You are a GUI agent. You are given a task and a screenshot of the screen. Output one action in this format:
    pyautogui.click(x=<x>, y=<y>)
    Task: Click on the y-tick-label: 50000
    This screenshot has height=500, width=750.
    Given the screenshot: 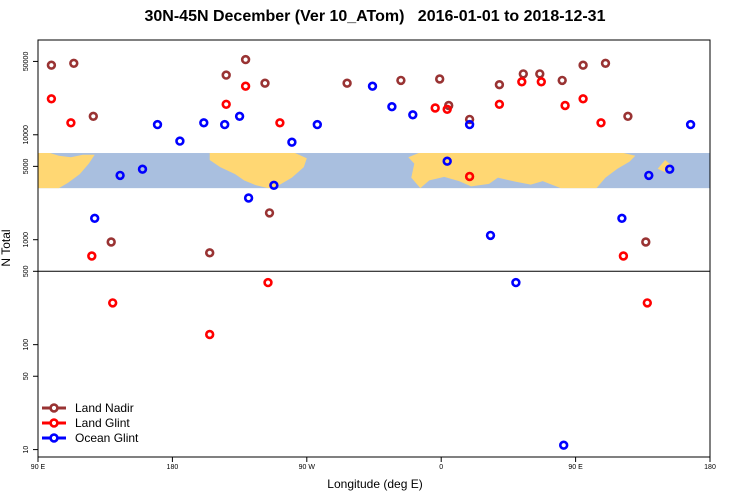 What is the action you would take?
    pyautogui.click(x=26, y=62)
    